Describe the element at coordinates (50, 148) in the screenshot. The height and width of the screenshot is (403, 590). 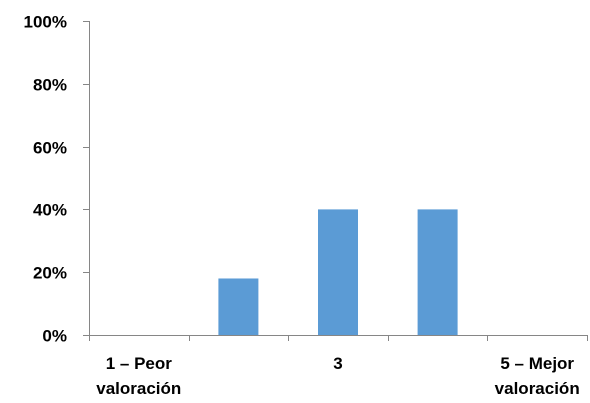
I see `y-tick-label: 60%` at that location.